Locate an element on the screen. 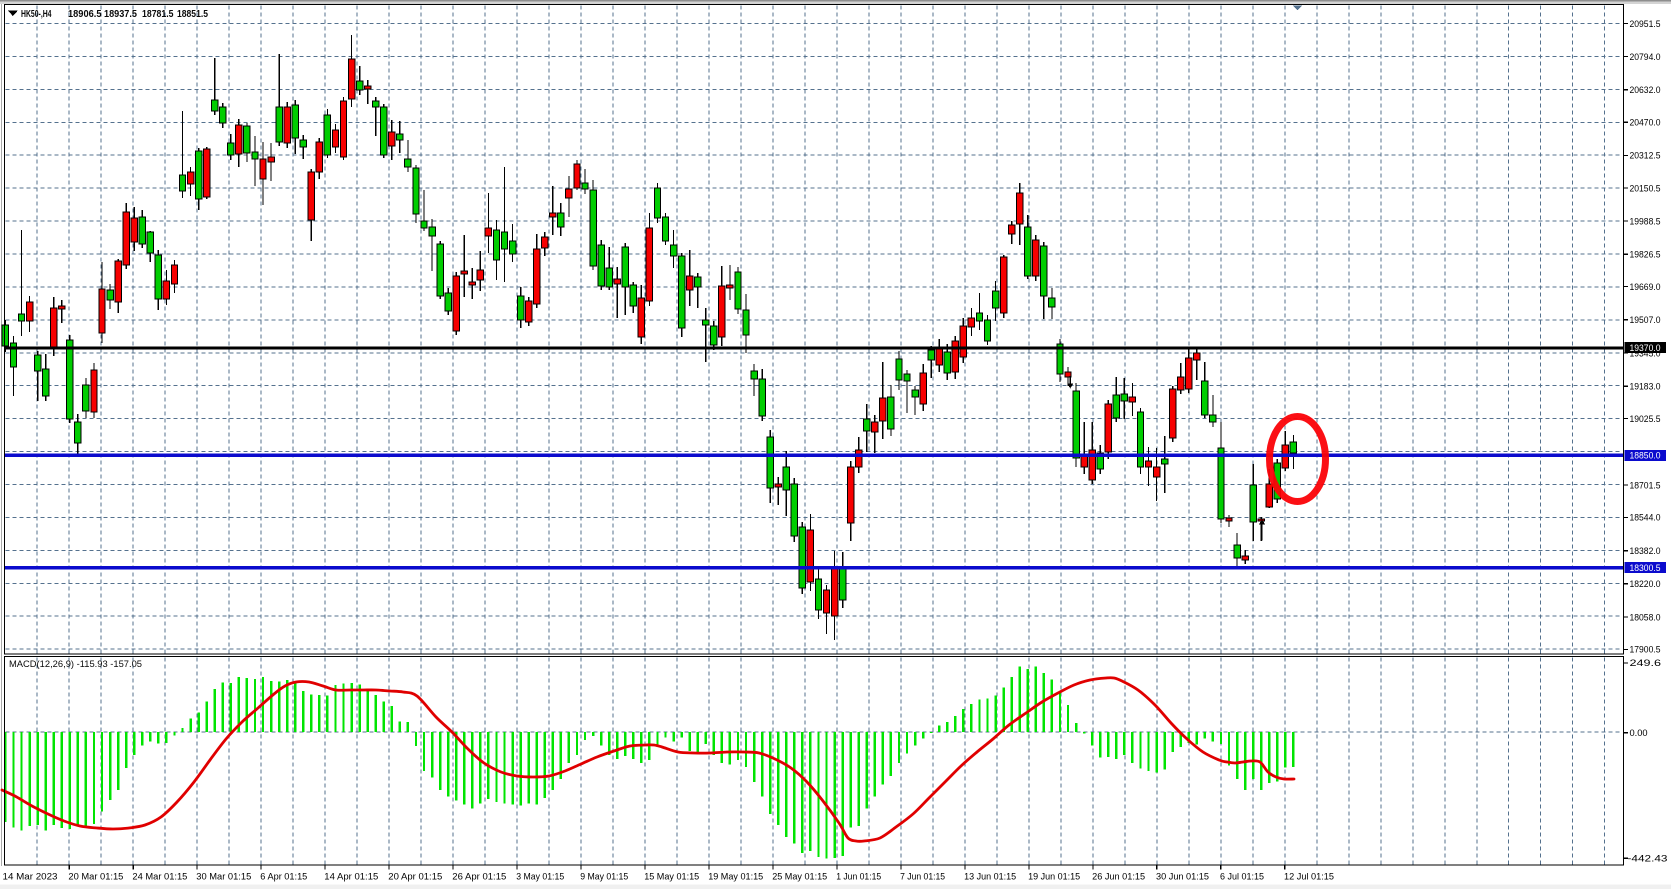  svg-text: 18382.0 is located at coordinates (1645, 551).